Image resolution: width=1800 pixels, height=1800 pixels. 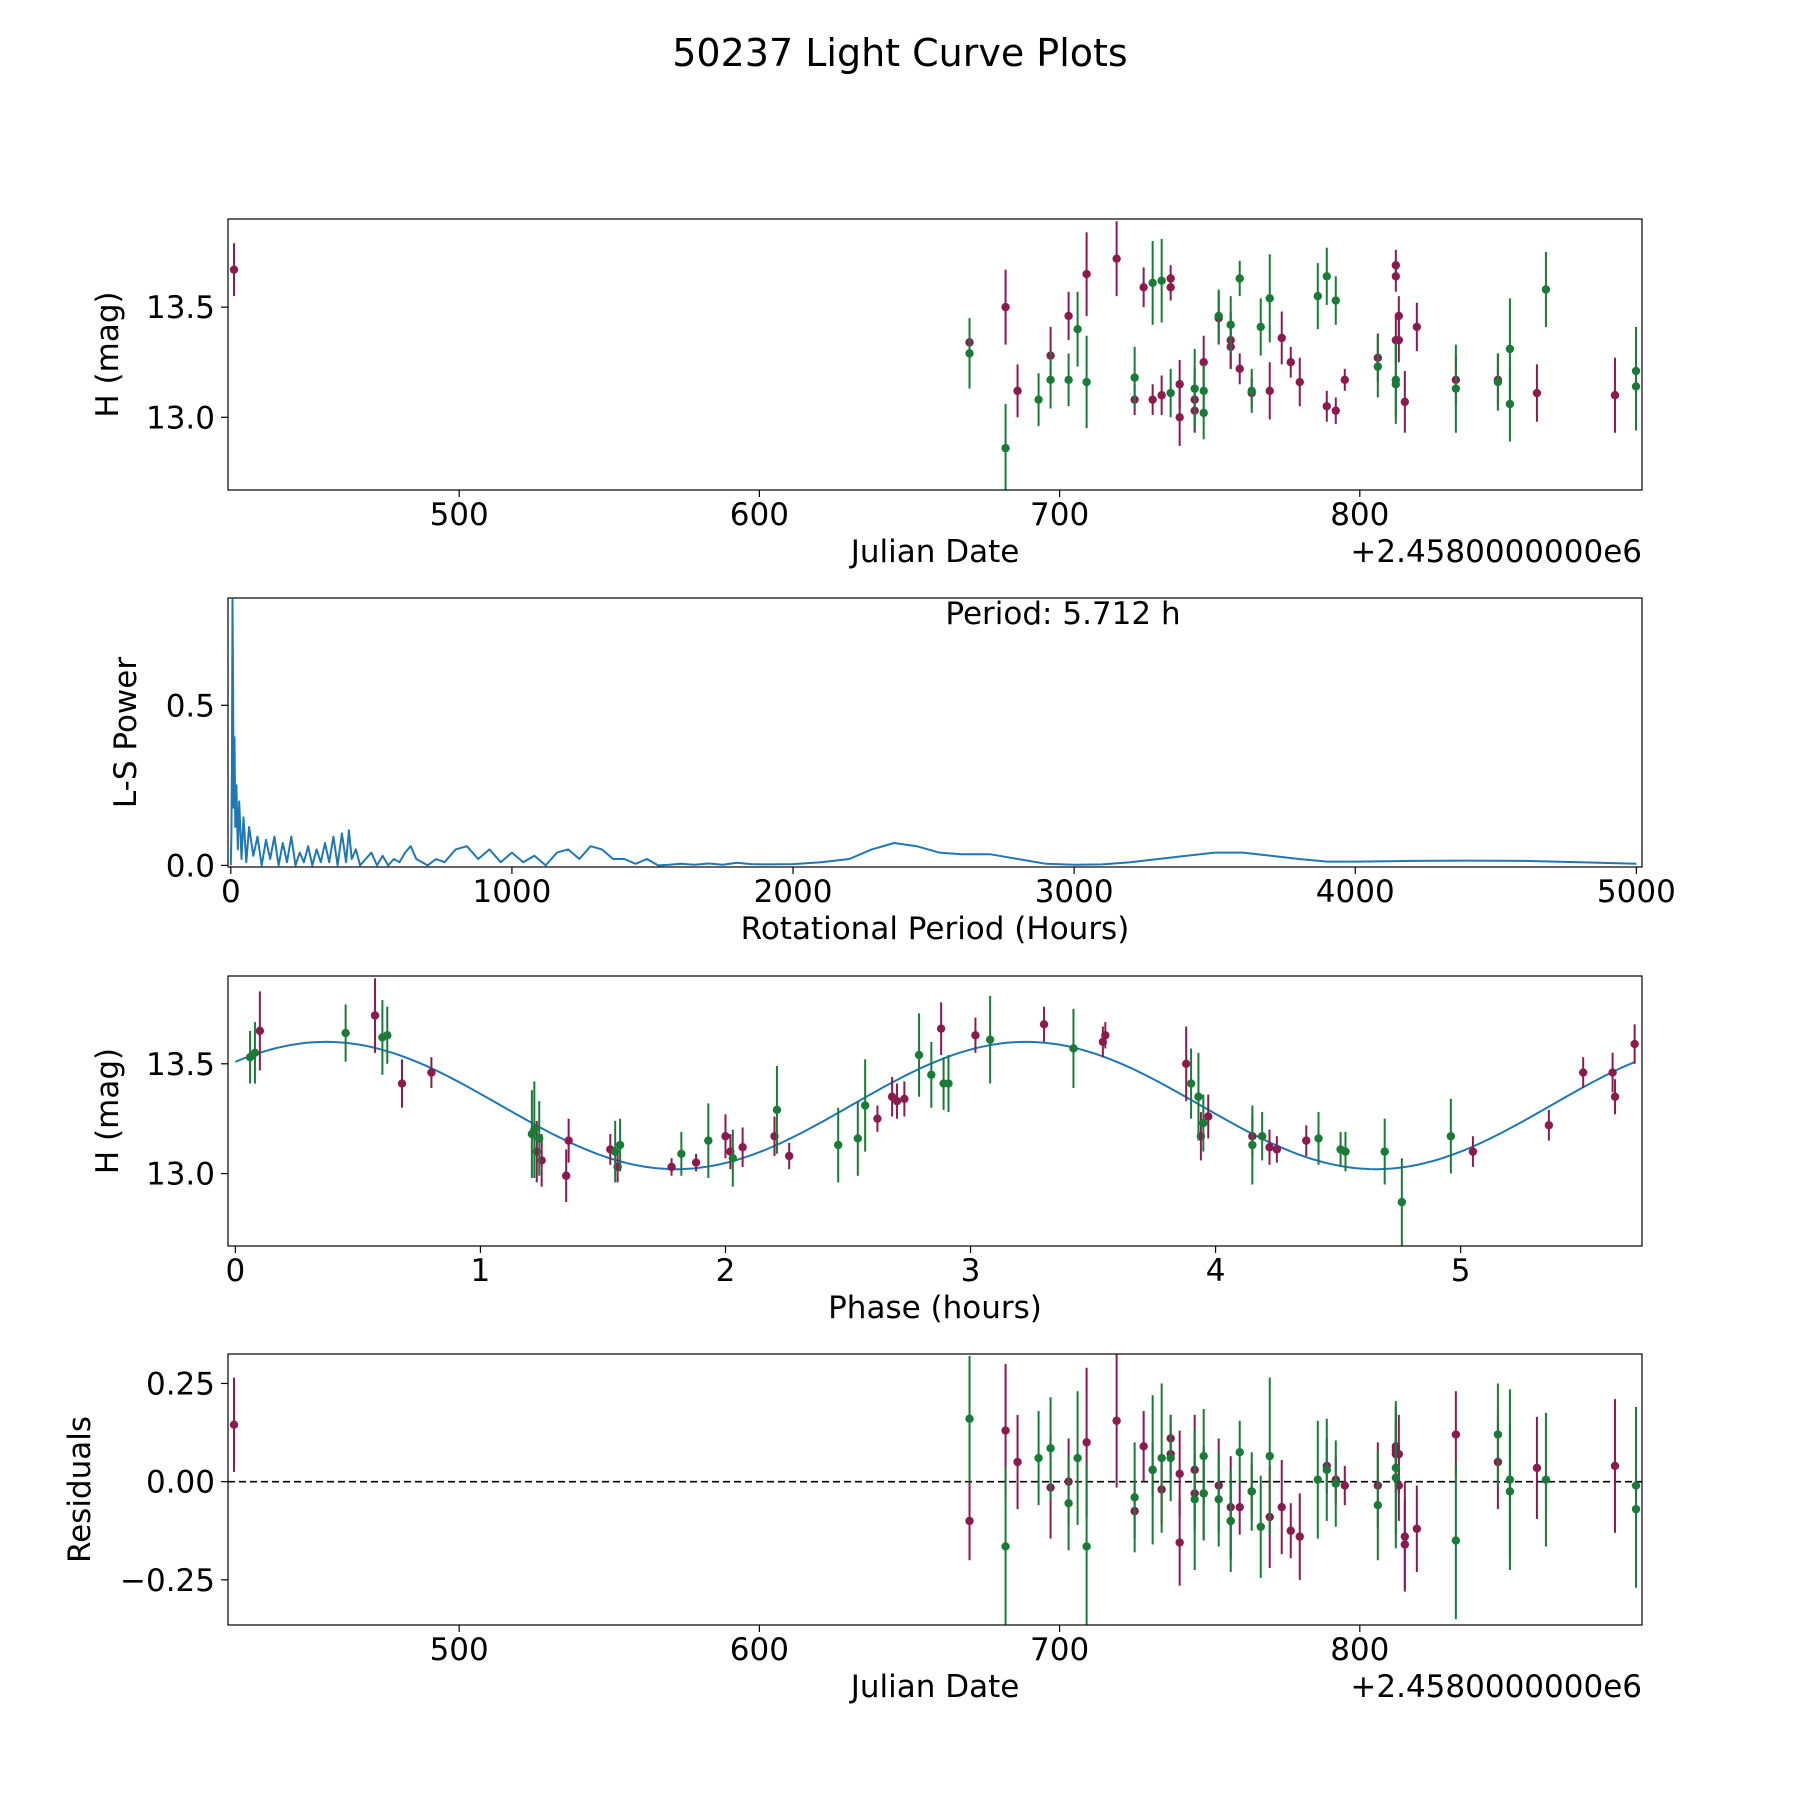 I want to click on y-axis-label: H (mag), so click(x=108, y=1111).